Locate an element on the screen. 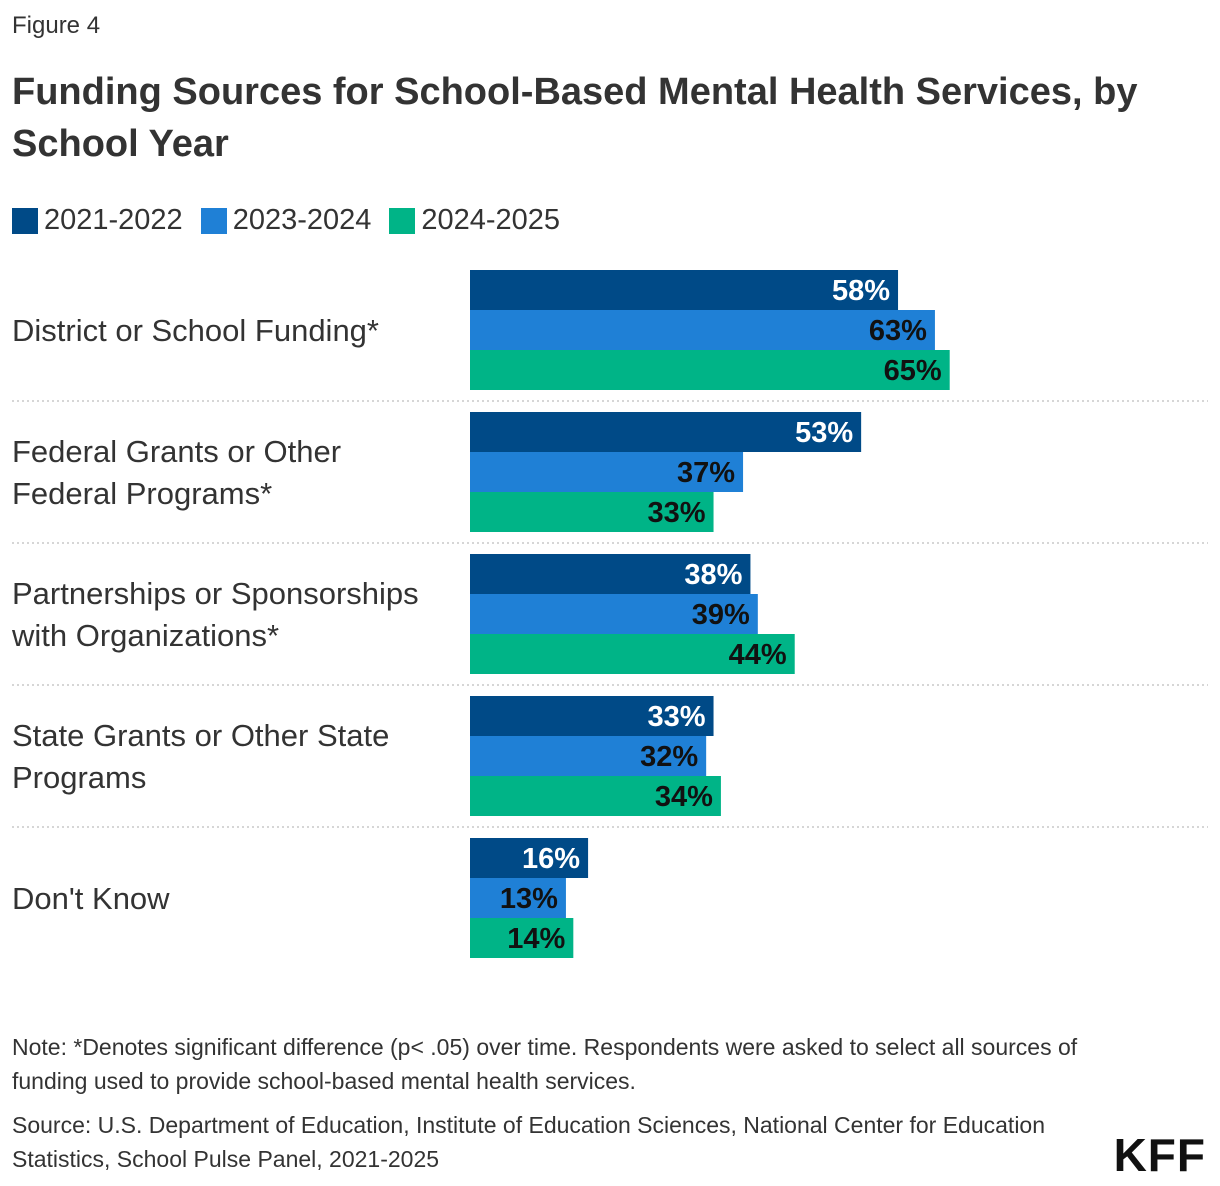 Image resolution: width=1220 pixels, height=1186 pixels. legend-item-2: 2024-2025 is located at coordinates (474, 220).